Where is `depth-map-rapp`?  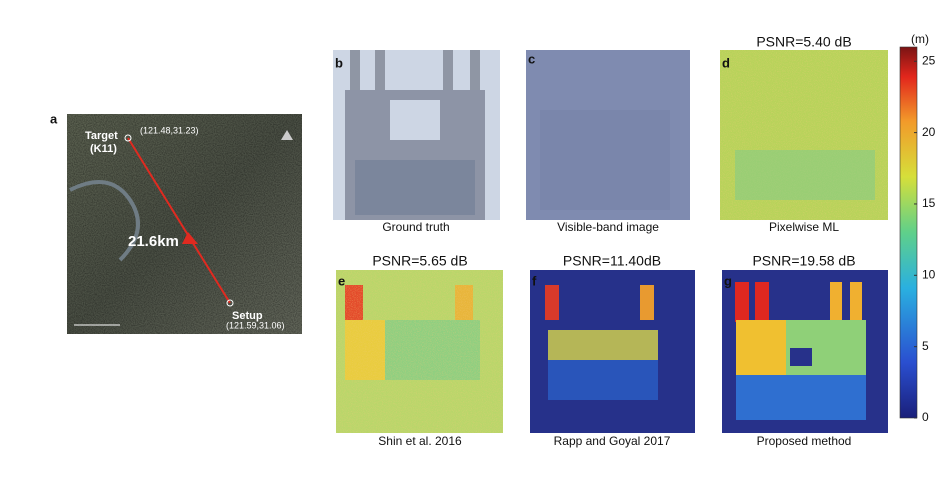 depth-map-rapp is located at coordinates (612, 351).